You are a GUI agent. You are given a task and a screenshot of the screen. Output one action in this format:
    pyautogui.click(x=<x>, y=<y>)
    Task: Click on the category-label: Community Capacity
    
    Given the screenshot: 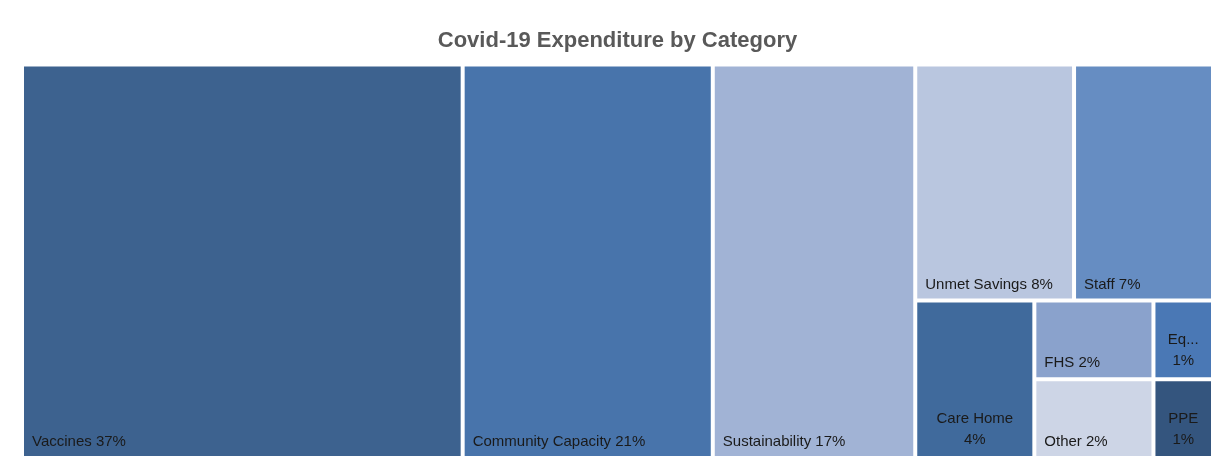 What is the action you would take?
    pyautogui.click(x=544, y=440)
    